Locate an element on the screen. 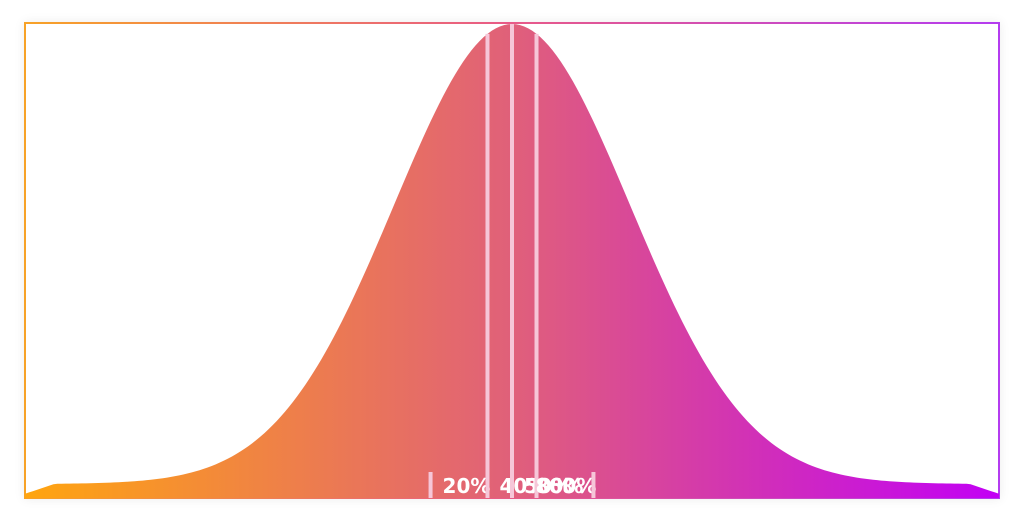 The width and height of the screenshot is (1024, 523). percentile-label-50: 50% is located at coordinates (548, 486).